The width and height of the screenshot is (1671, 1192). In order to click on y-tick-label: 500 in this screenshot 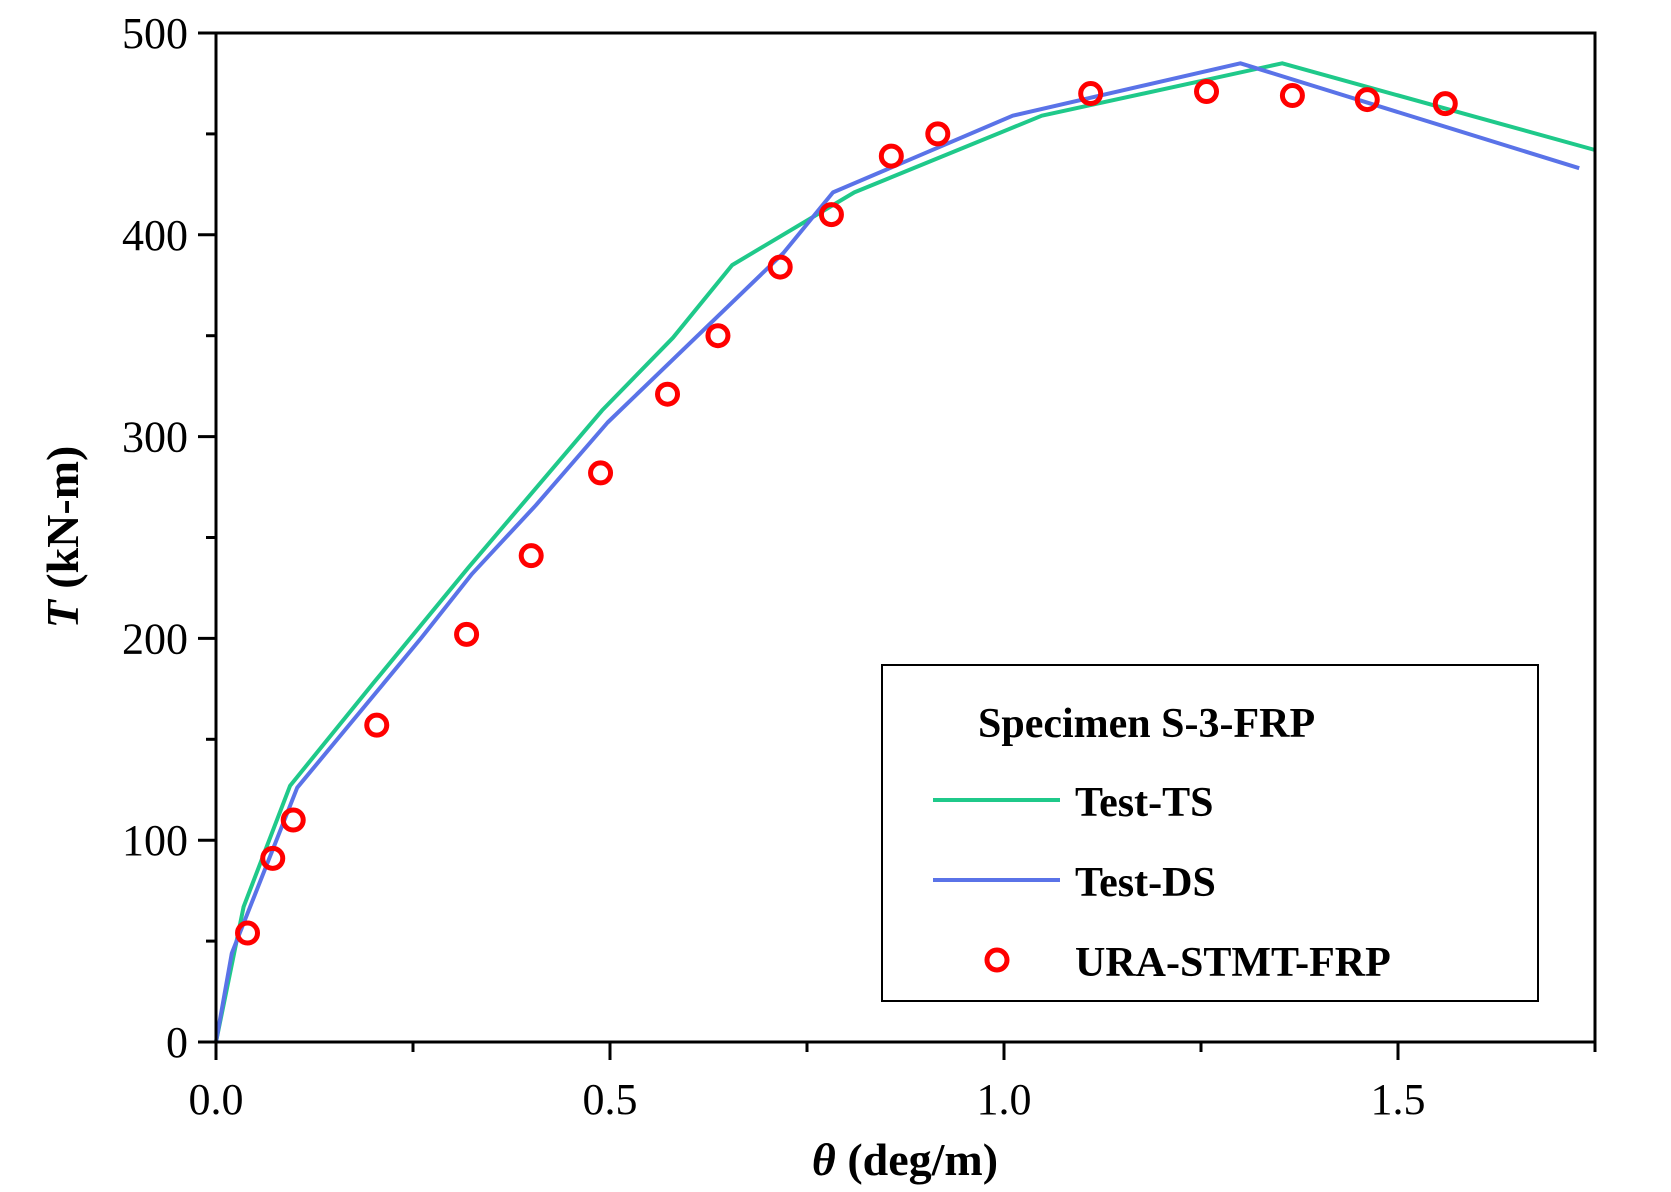, I will do `click(155, 33)`.